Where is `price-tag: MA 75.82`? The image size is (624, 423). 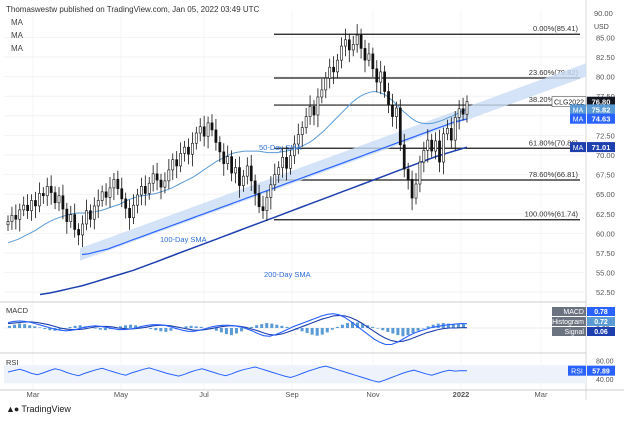
price-tag: MA 75.82 is located at coordinates (592, 109).